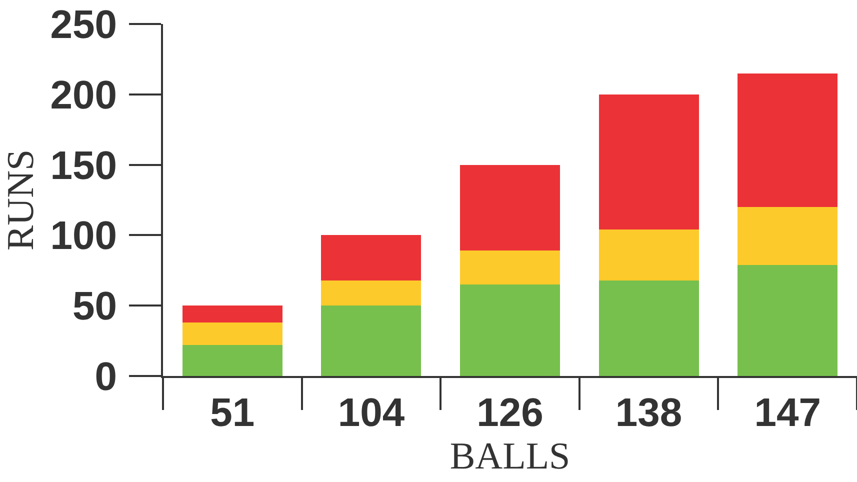 This screenshot has height=482, width=857. I want to click on y-tick-label: 0, so click(105, 377).